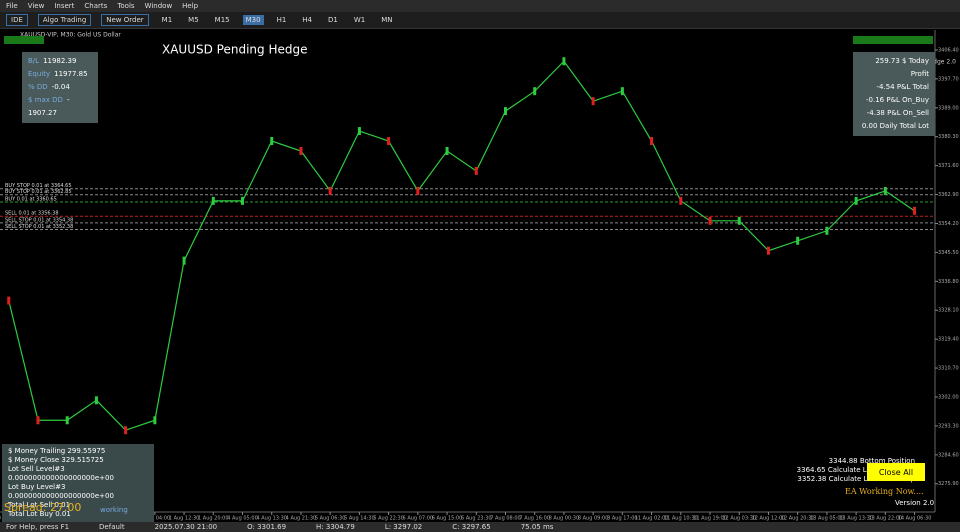 Image resolution: width=960 pixels, height=532 pixels. Describe the element at coordinates (403, 527) in the screenshot. I see `status-item: L: 3297.02` at that location.